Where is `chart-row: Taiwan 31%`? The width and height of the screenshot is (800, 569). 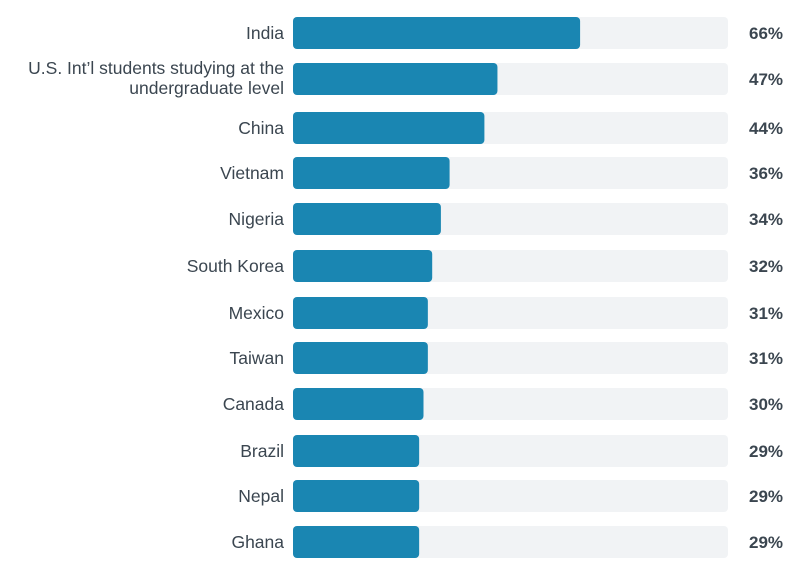
chart-row: Taiwan 31% is located at coordinates (506, 358).